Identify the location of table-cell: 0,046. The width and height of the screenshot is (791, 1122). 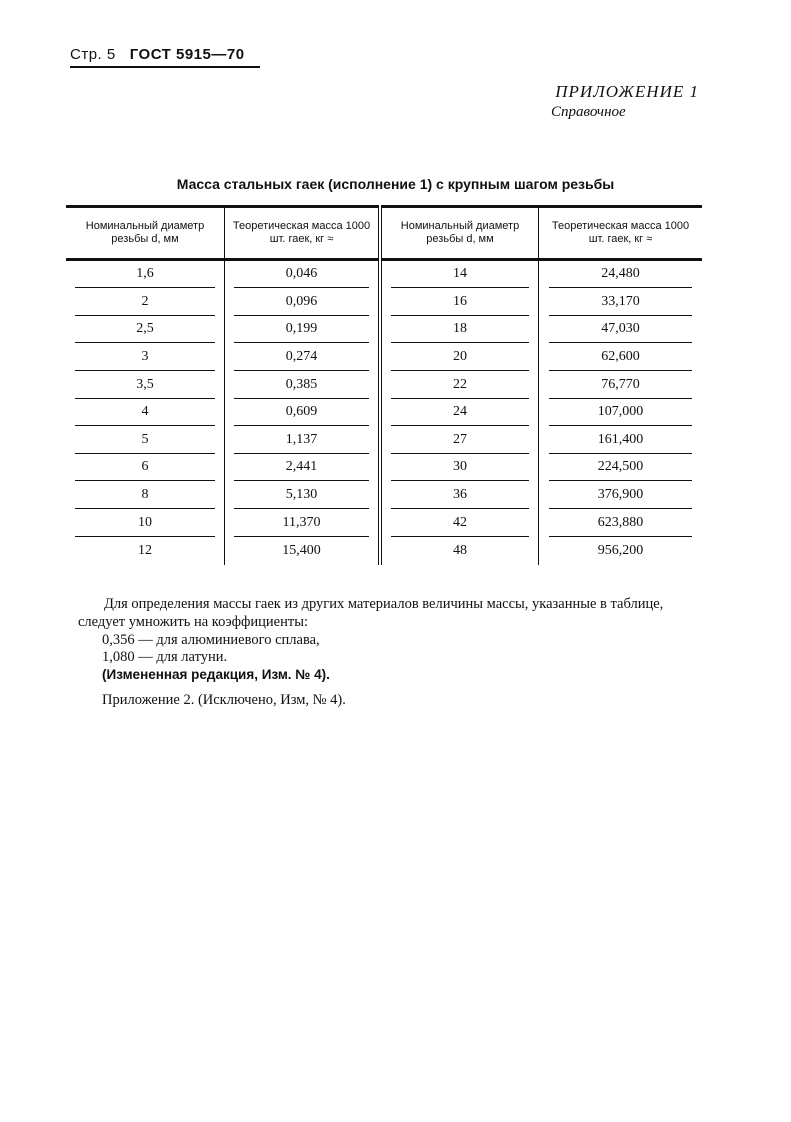
(302, 274).